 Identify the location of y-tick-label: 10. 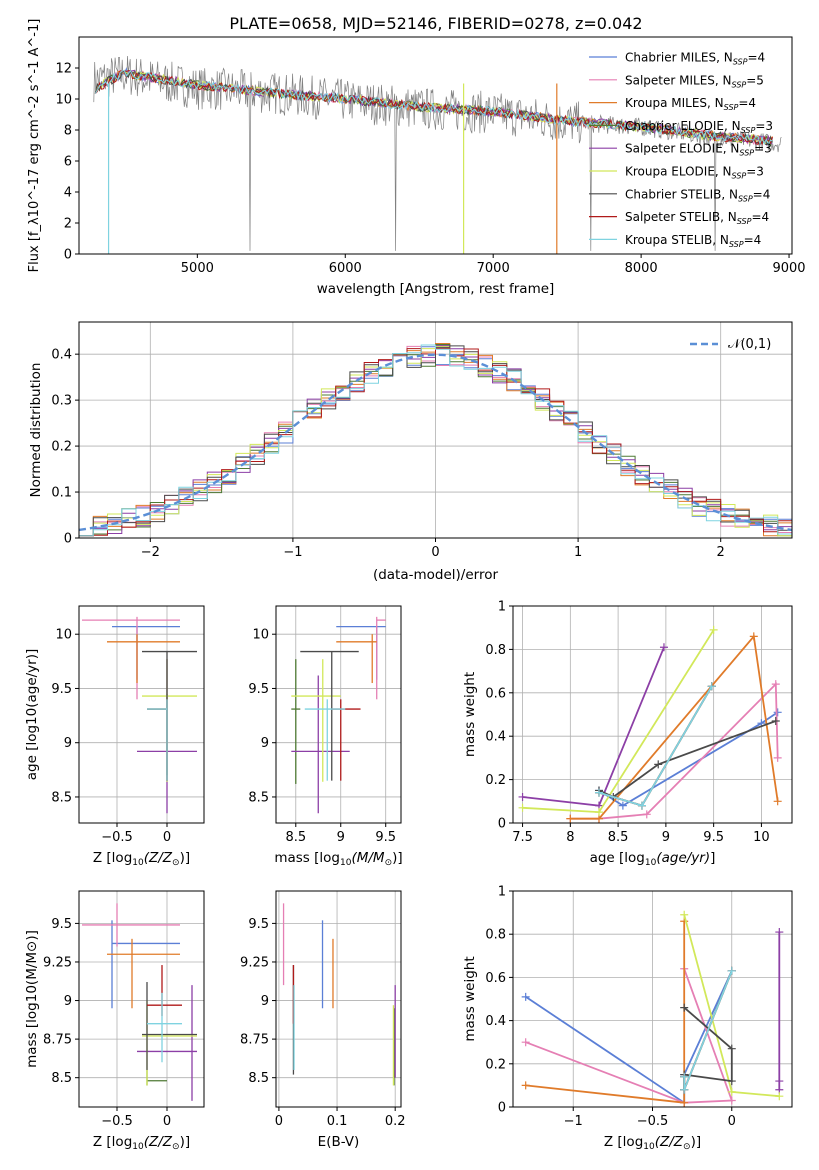
(260, 635).